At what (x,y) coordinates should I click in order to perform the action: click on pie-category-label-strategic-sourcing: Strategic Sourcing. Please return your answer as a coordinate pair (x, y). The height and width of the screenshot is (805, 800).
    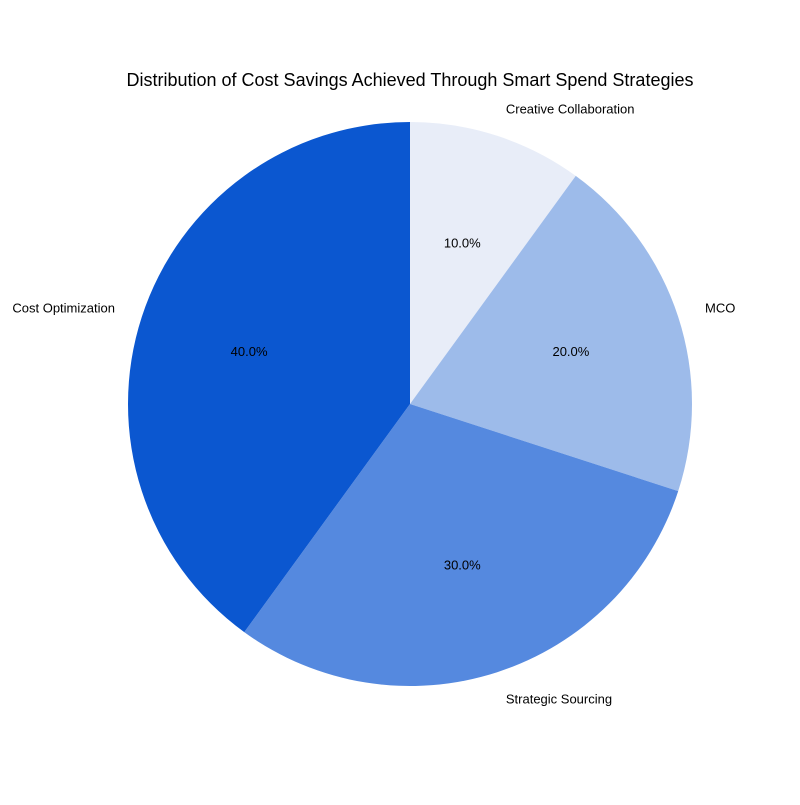
    Looking at the image, I should click on (559, 699).